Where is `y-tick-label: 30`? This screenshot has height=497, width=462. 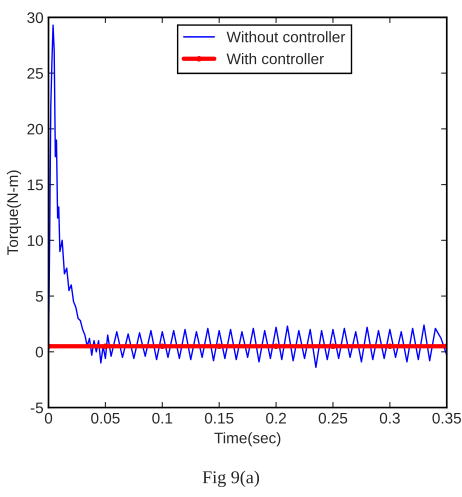 y-tick-label: 30 is located at coordinates (35, 18).